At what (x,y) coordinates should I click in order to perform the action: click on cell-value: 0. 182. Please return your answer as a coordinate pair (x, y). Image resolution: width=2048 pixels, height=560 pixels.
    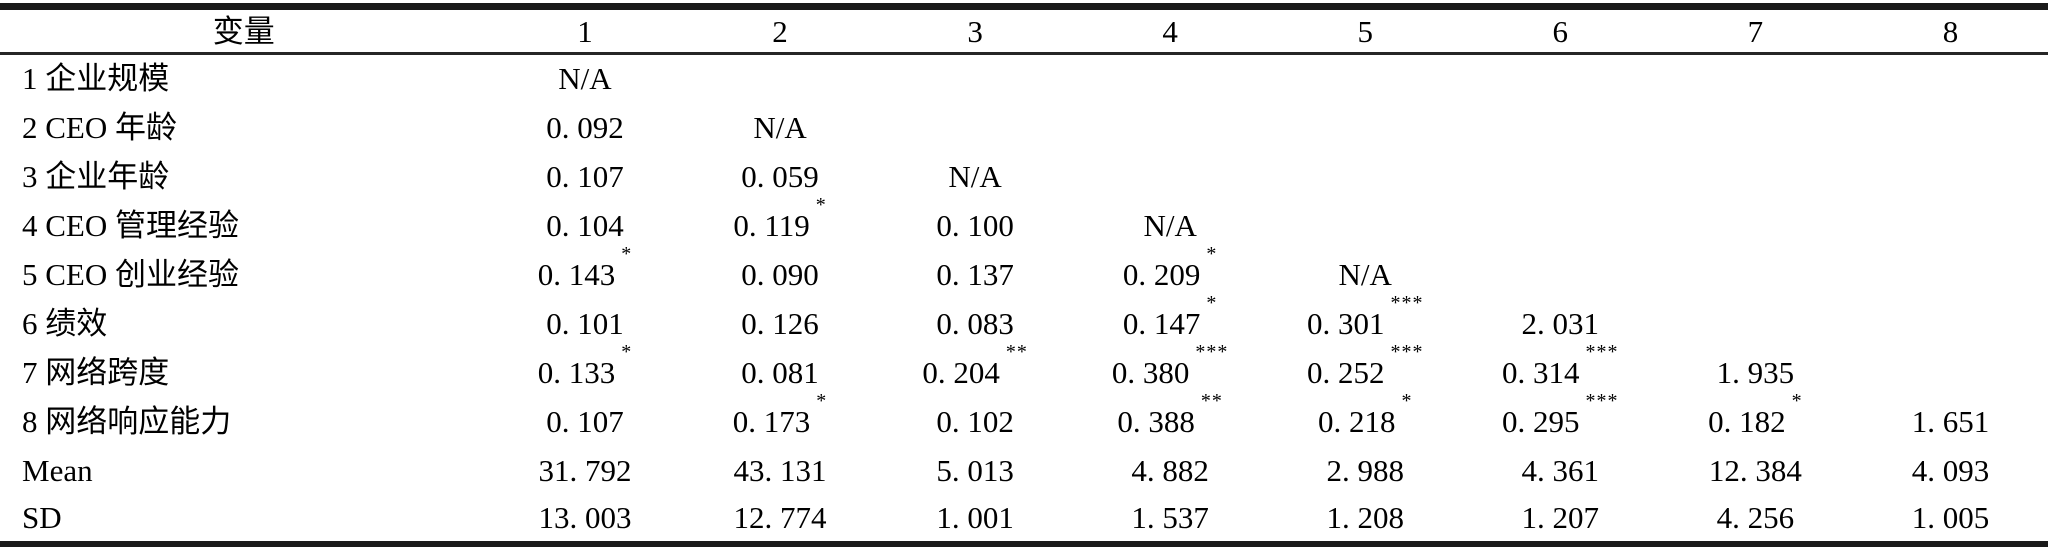
    Looking at the image, I should click on (1747, 422).